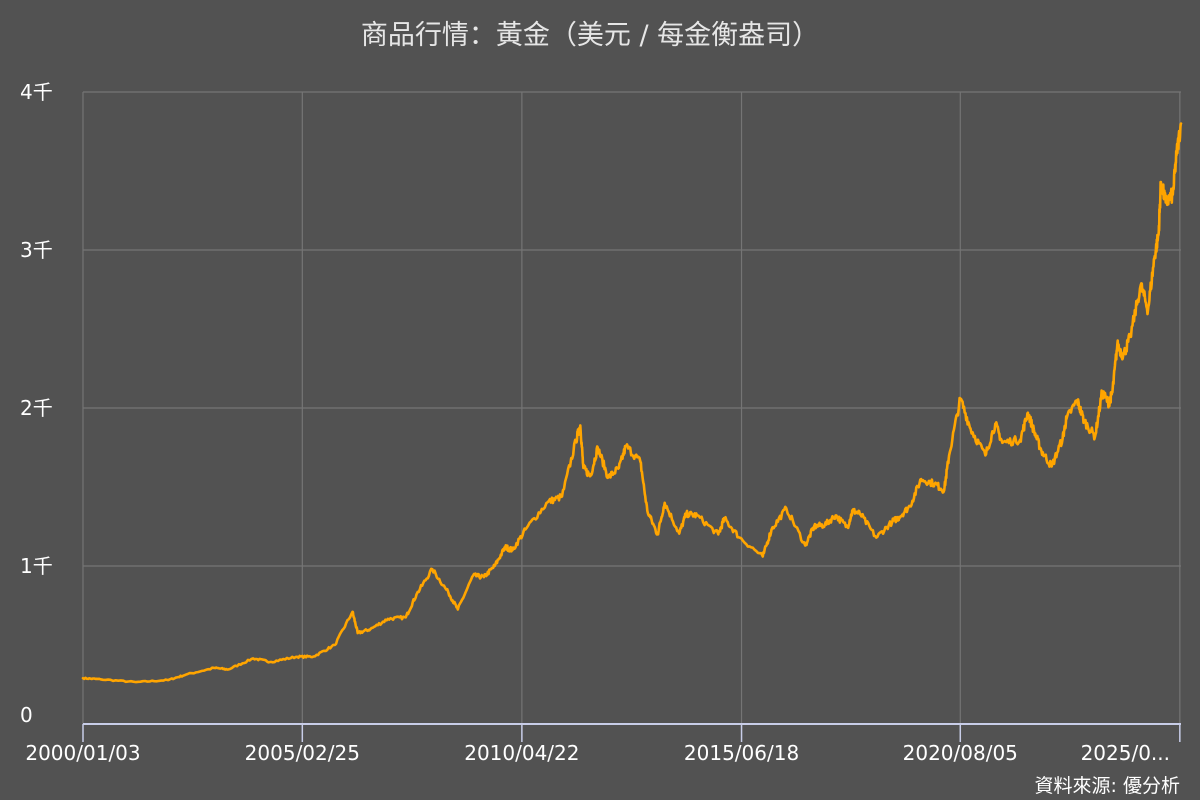 Image resolution: width=1200 pixels, height=800 pixels. Describe the element at coordinates (82, 753) in the screenshot. I see `x-tick-label: 2000/01/03` at that location.